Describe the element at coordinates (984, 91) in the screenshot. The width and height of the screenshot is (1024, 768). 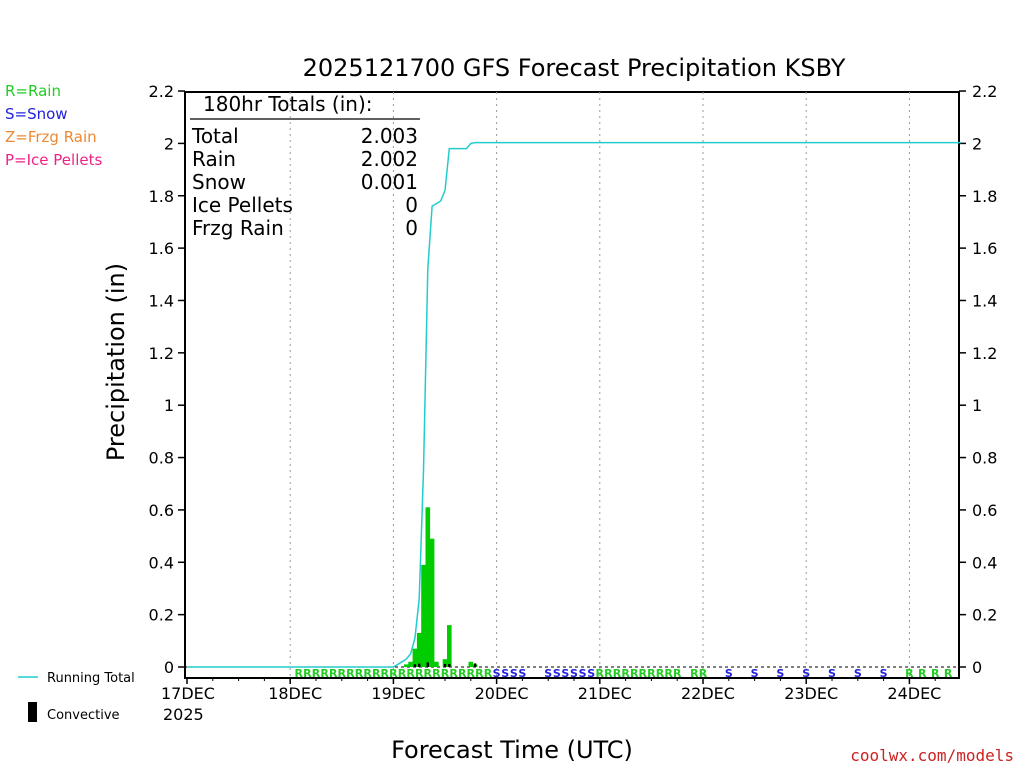
I see `y-tick-label-right: 2.2` at that location.